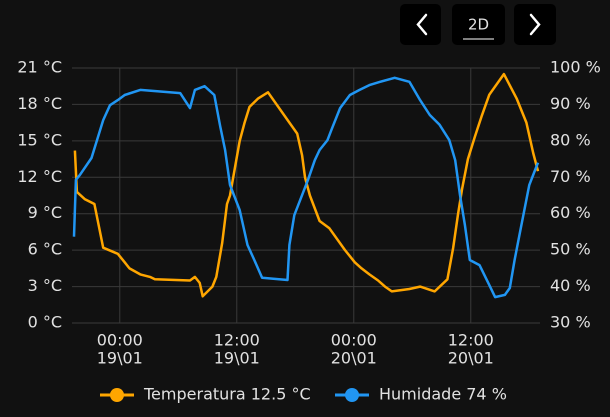  What do you see at coordinates (39, 67) in the screenshot?
I see `y-tick-label: 21 °C` at bounding box center [39, 67].